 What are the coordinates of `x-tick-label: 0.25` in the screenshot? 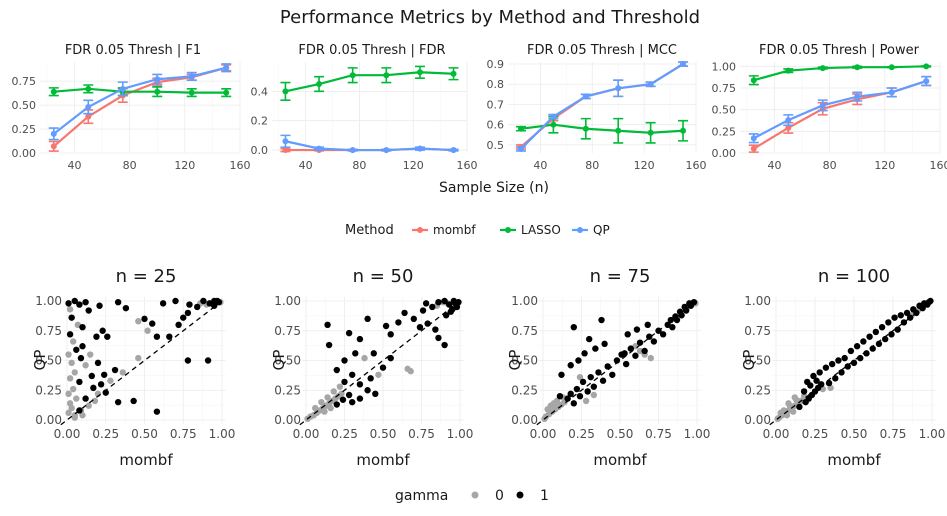 It's located at (581, 434).